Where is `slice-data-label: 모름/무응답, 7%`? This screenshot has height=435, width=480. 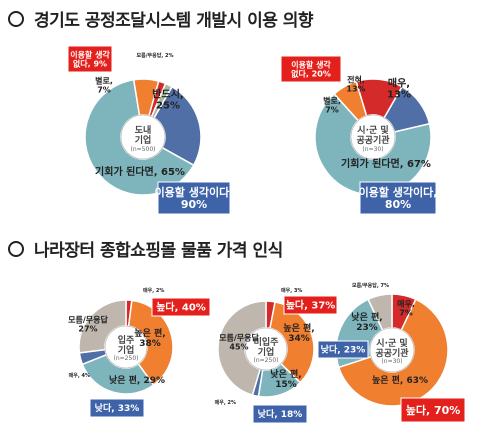 slice-data-label: 모름/무응답, 7% is located at coordinates (370, 285).